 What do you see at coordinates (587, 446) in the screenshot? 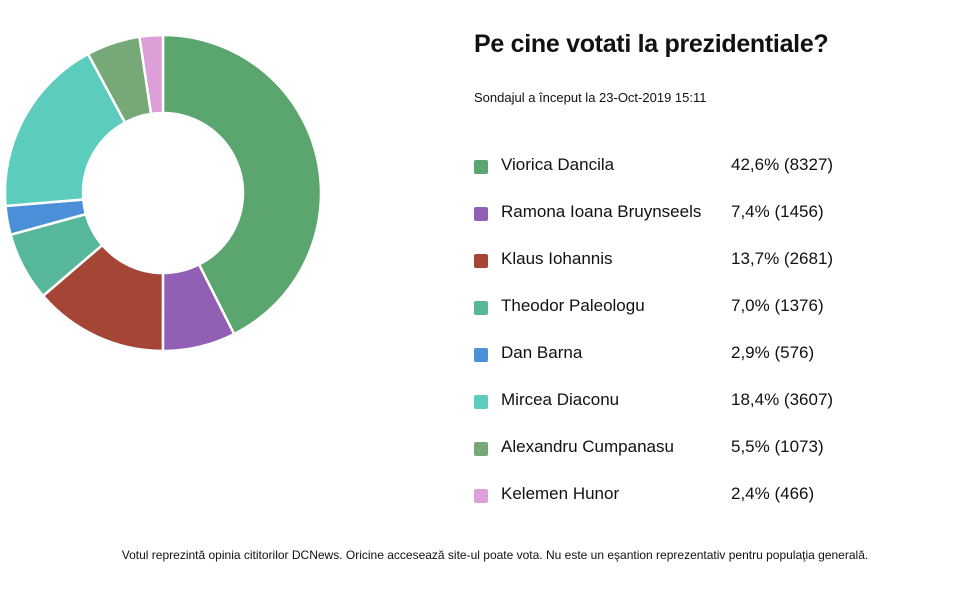
I see `legend-label: Alexandru Cumpanasu` at bounding box center [587, 446].